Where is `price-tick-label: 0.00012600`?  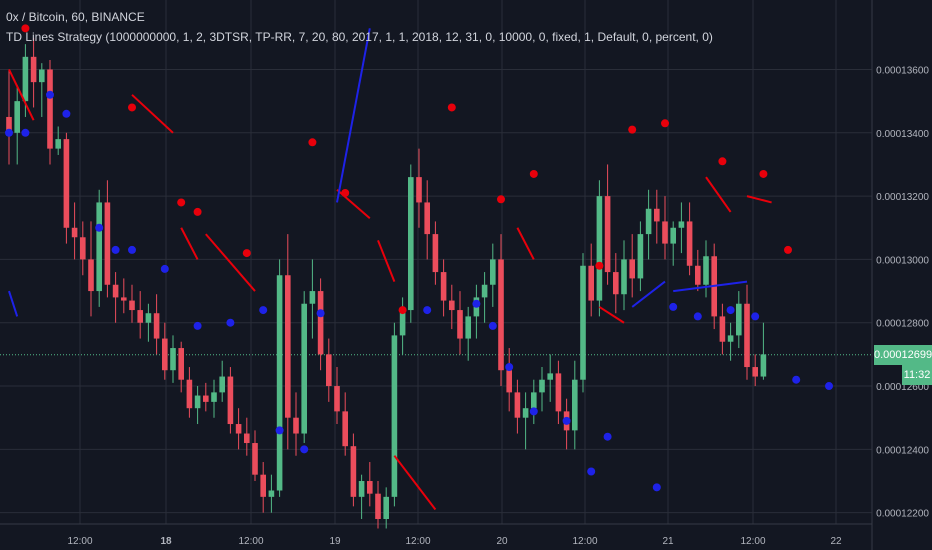
price-tick-label: 0.00012600 is located at coordinates (902, 387).